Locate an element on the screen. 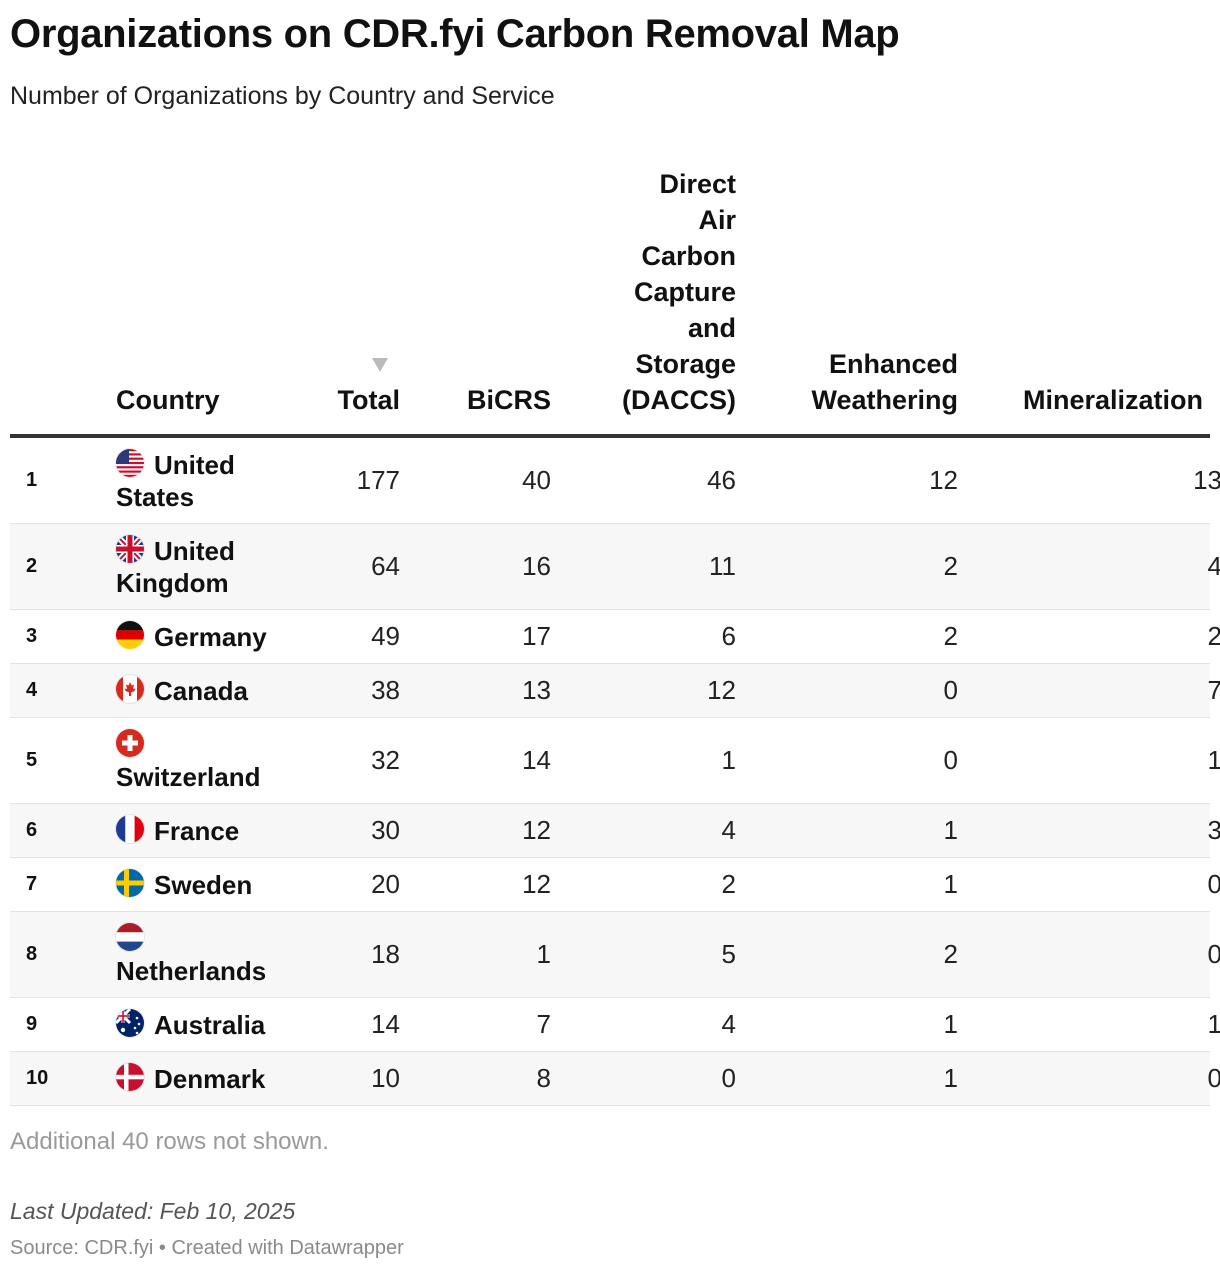  country-cell: Switzerland is located at coordinates (206, 760).